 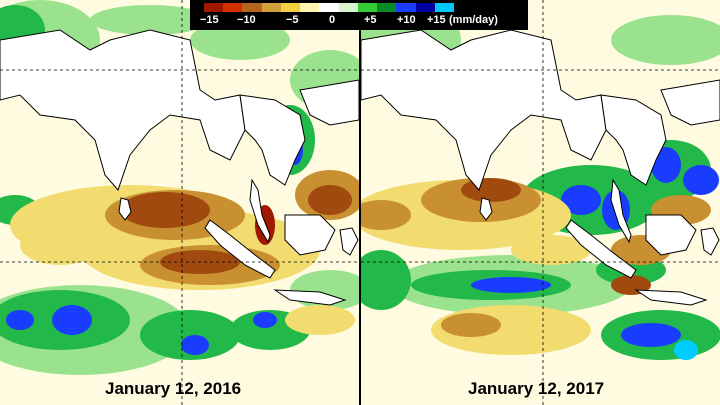 What do you see at coordinates (370, 20) in the screenshot?
I see `legend-tick: +5` at bounding box center [370, 20].